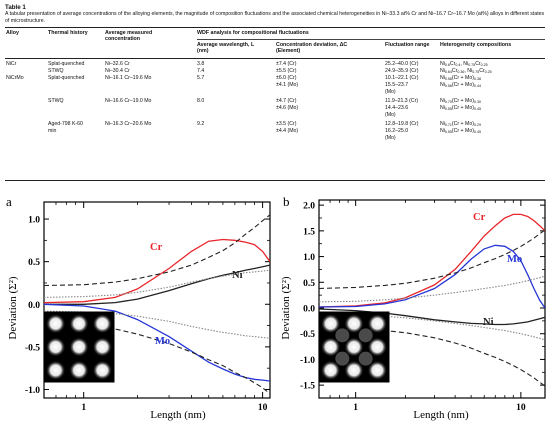 This screenshot has width=550, height=423. Describe the element at coordinates (479, 217) in the screenshot. I see `label-cr: Cr` at that location.